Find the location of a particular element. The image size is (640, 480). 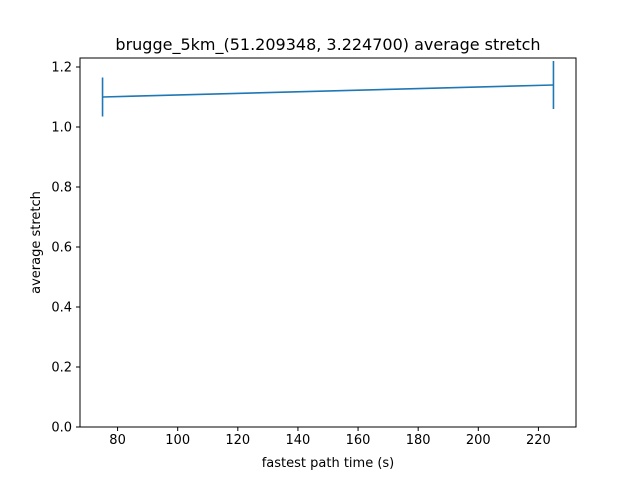

x-tick-label: 120 is located at coordinates (237, 440).